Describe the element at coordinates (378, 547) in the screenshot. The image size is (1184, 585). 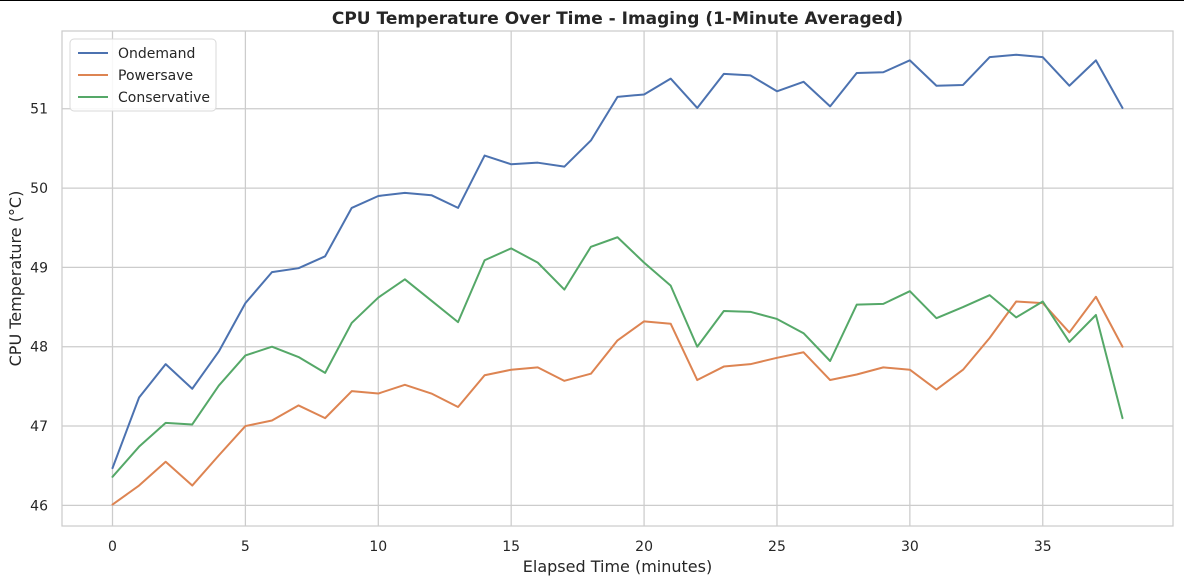
I see `x-tick-label: 10` at that location.